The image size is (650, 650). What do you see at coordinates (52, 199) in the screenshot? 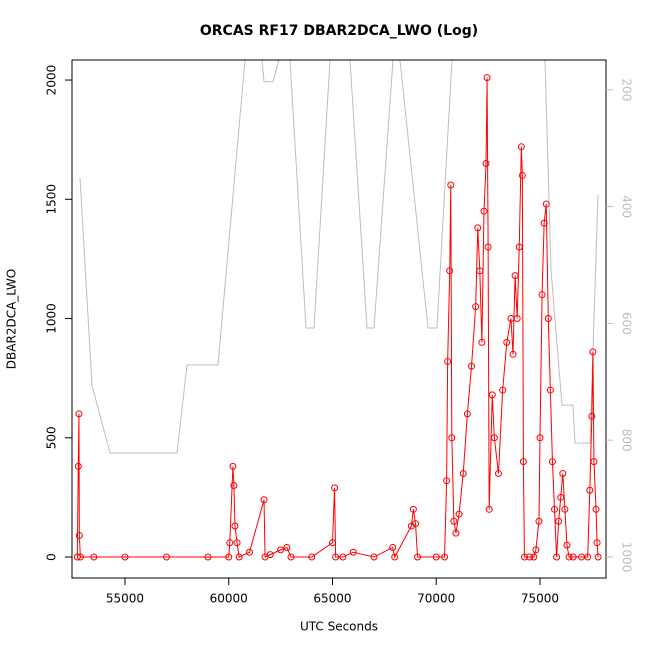
I see `y-tick-label: 1500` at bounding box center [52, 199].